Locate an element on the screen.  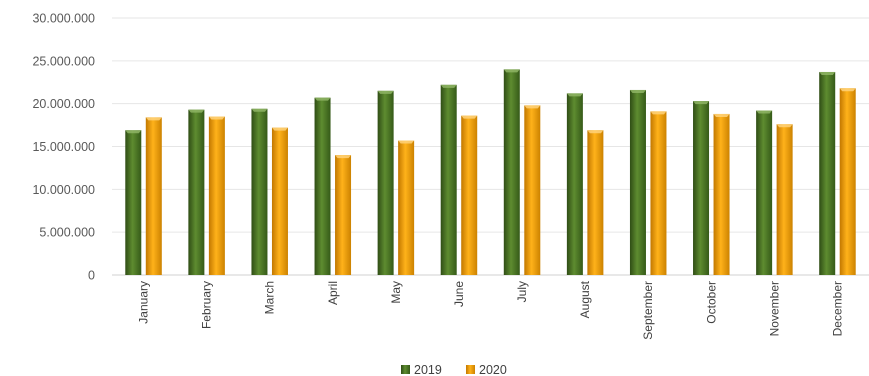
x-category-label: December is located at coordinates (837, 308).